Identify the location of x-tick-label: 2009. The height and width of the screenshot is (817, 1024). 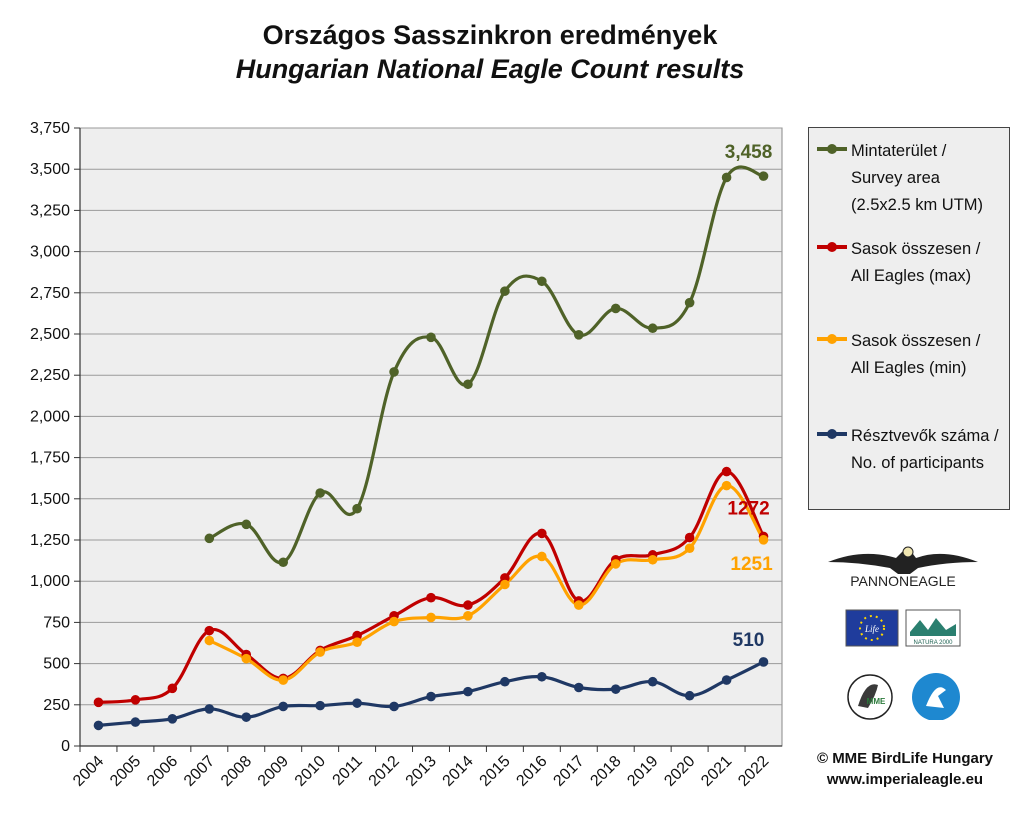
(273, 771).